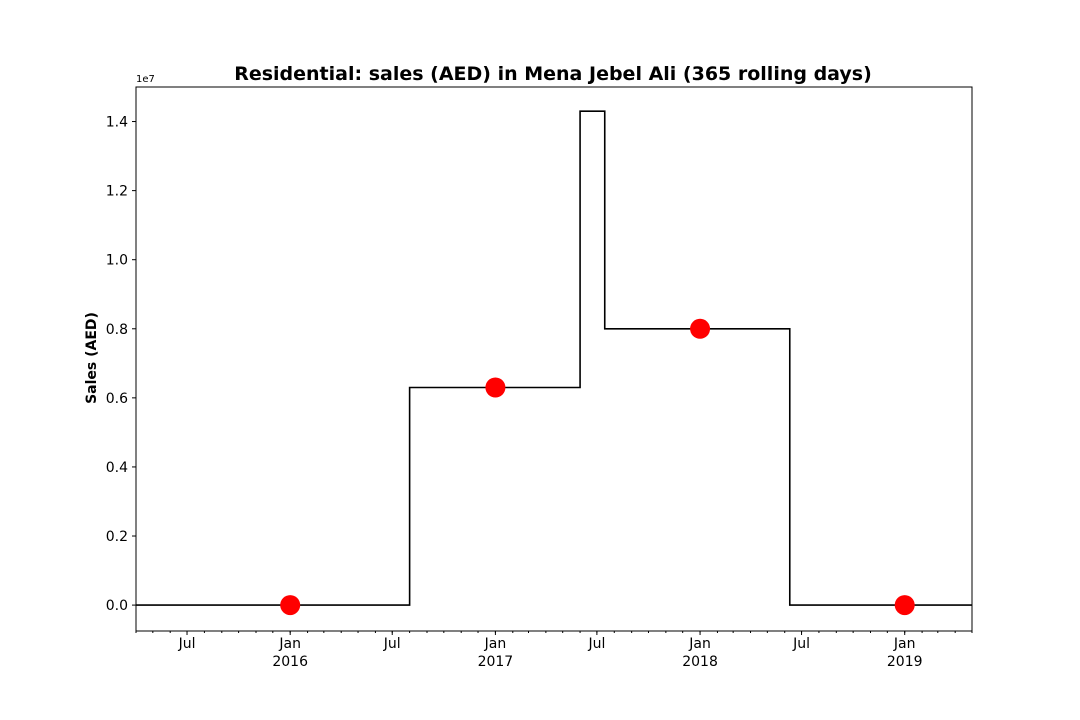 The image size is (1080, 720). What do you see at coordinates (496, 662) in the screenshot?
I see `x-tick-year-label: 2017` at bounding box center [496, 662].